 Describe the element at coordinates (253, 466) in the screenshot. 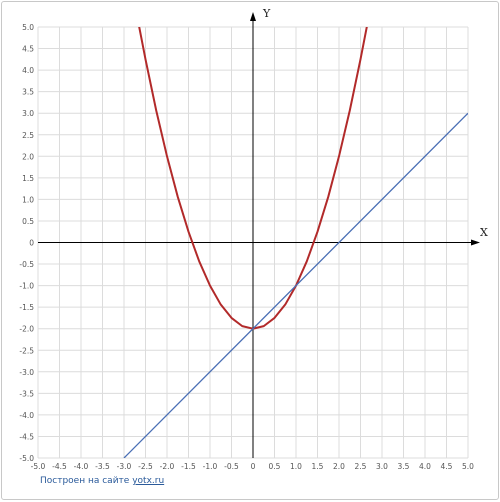

I see `x-tick-label: 0` at that location.